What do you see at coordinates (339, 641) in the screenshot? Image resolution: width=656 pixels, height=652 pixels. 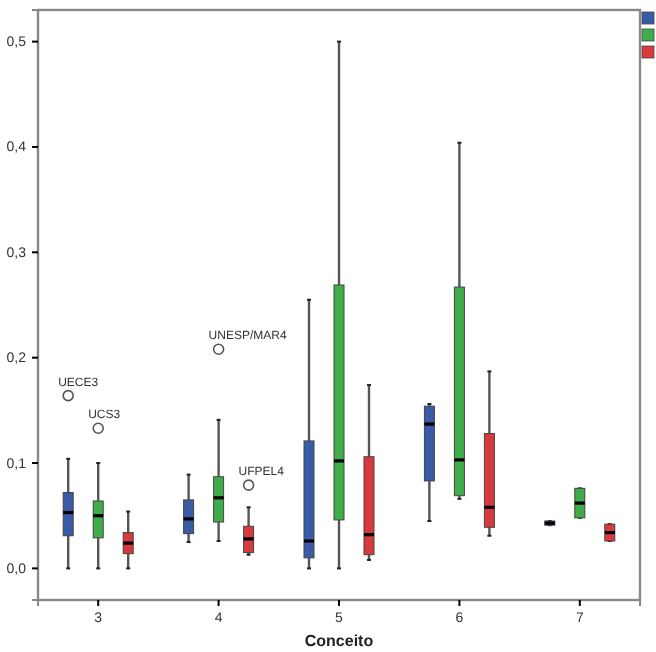 I see `x-axis-title: Conceito` at bounding box center [339, 641].